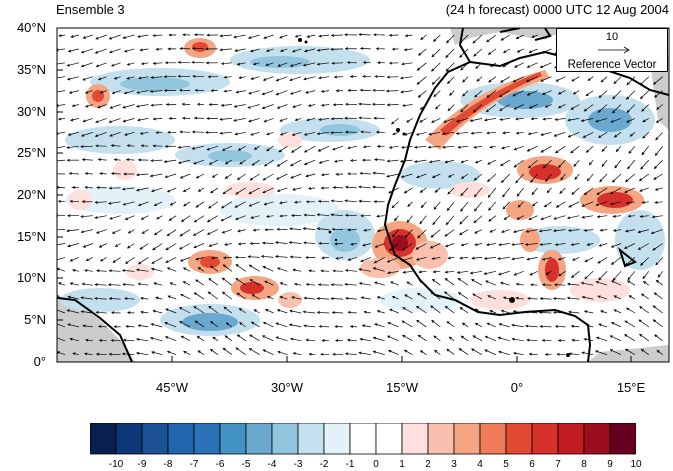 Image resolution: width=673 pixels, height=471 pixels. I want to click on colorbar-tick-label: 1, so click(402, 464).